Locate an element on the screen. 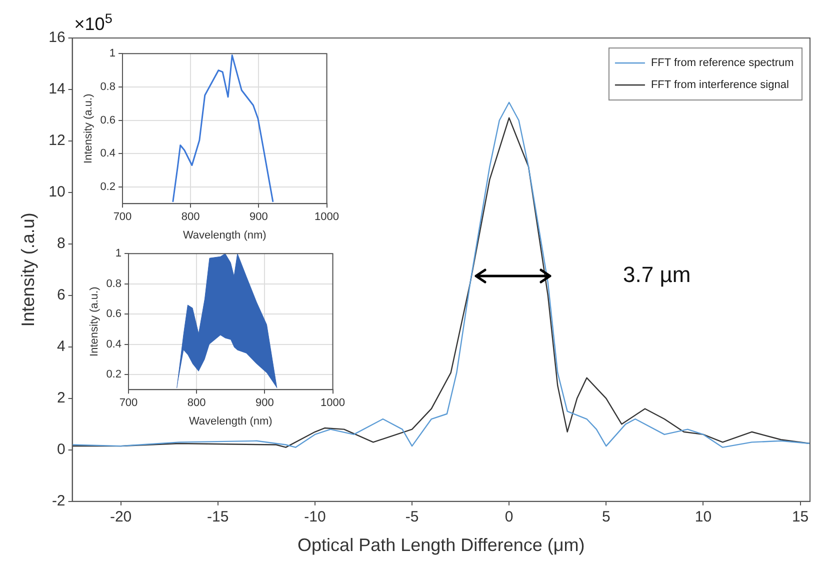 The height and width of the screenshot is (571, 814). x-tick-label: 10 is located at coordinates (703, 517).